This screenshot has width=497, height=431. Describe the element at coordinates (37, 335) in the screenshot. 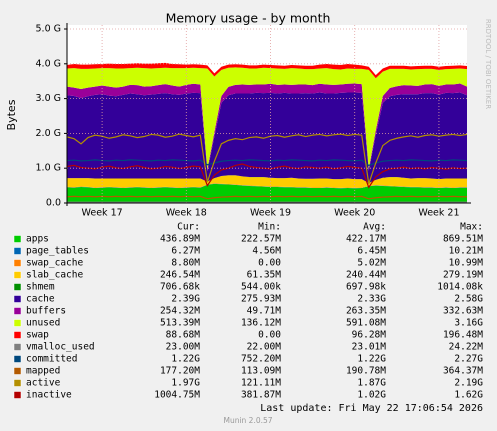

I see `legend-label: swap` at that location.